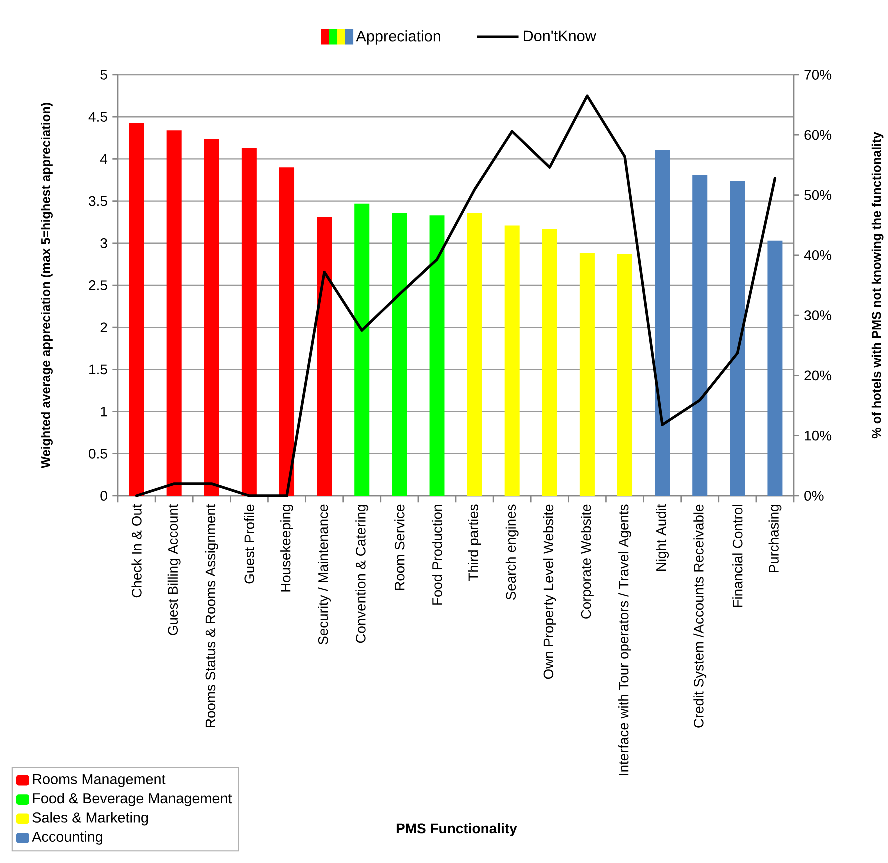  I want to click on y2-tick-label: 20%, so click(818, 375).